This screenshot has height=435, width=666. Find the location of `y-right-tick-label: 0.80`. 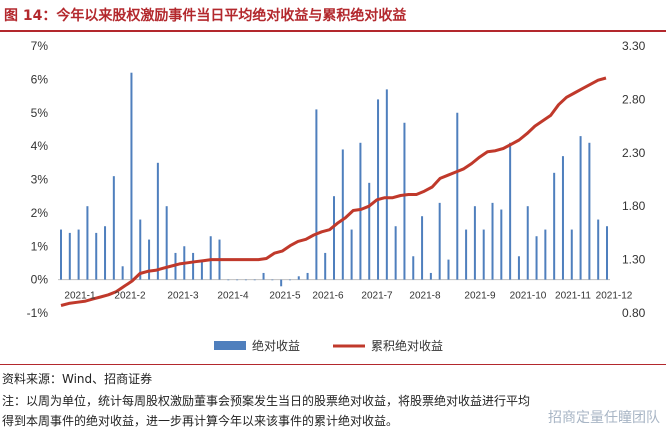

y-right-tick-label: 0.80 is located at coordinates (634, 313).